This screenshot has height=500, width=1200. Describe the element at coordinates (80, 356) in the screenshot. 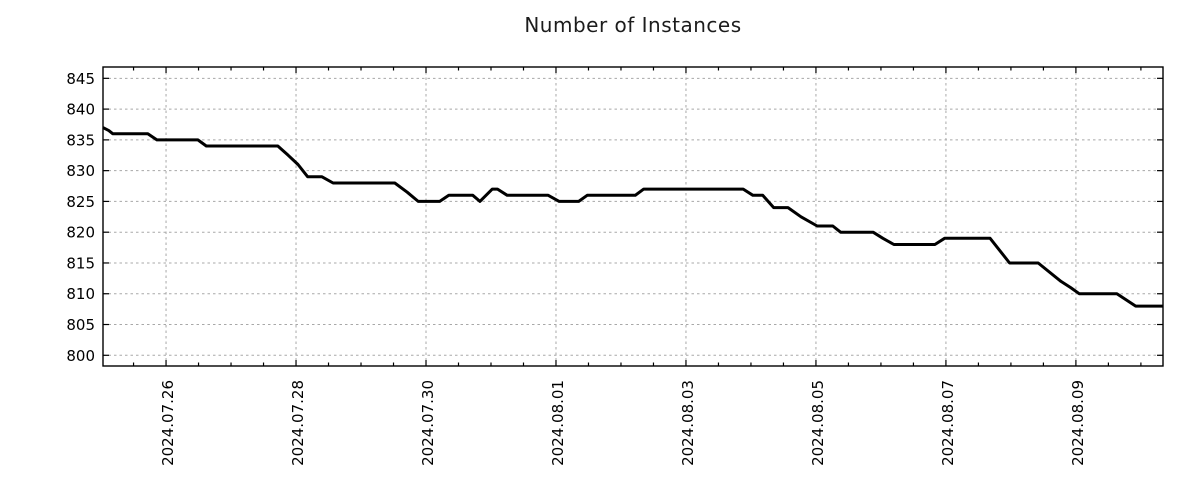

I see `y-tick-label: 800` at that location.